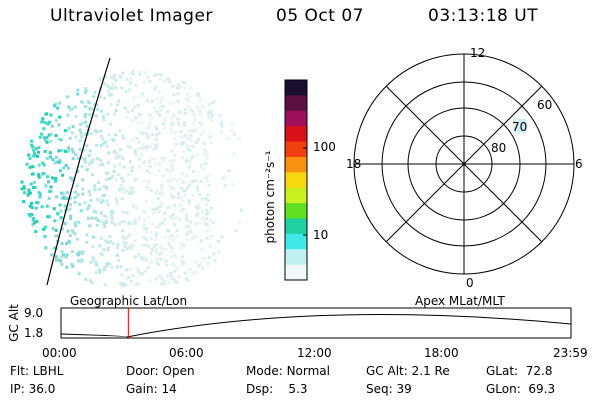  I want to click on timeline-right-title: Apex MLat/MLT, so click(460, 301).